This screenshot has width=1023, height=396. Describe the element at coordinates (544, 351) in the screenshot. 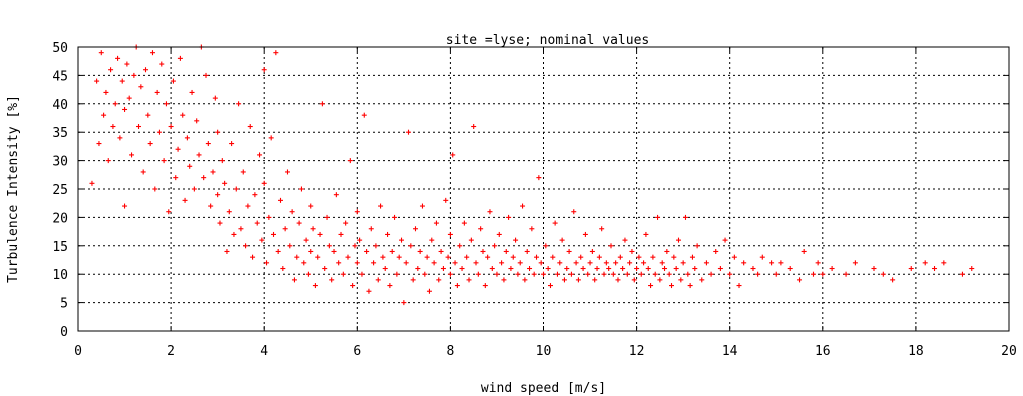

I see `x-tick-label: 10` at that location.